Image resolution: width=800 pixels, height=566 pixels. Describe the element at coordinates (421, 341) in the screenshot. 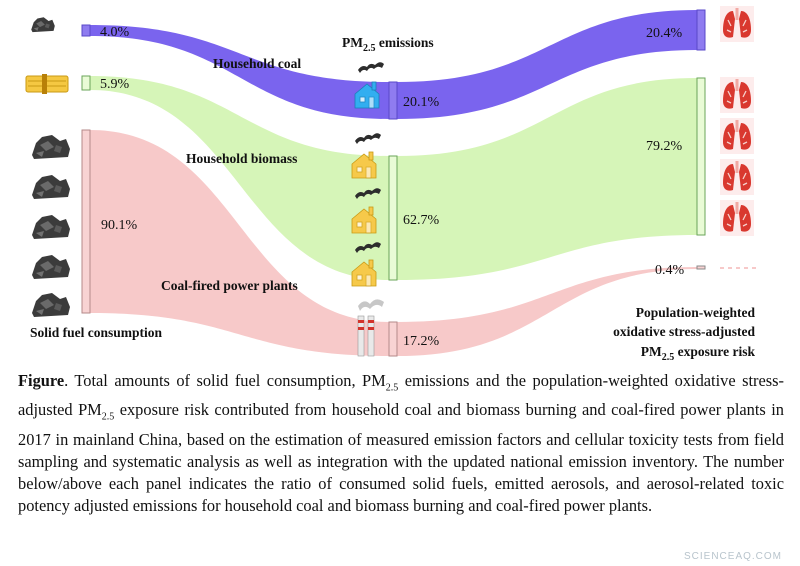

I see `value-emissions-power: 17.2%` at that location.